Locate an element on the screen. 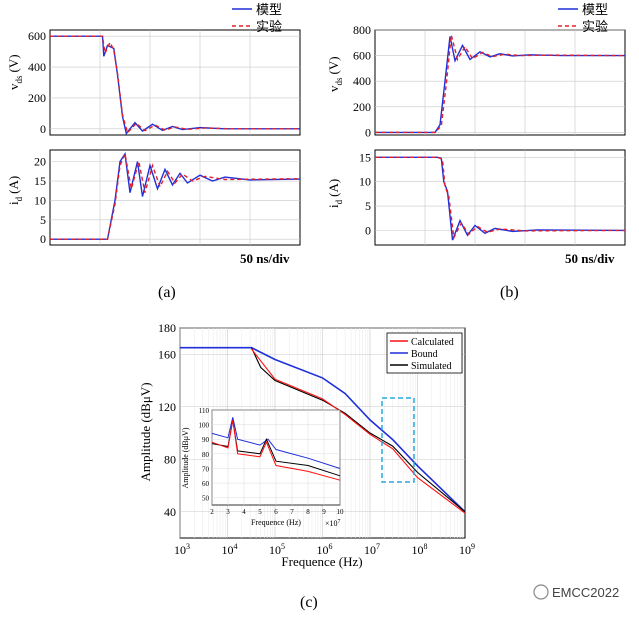 This screenshot has width=639, height=621. zoom-box is located at coordinates (398, 440).